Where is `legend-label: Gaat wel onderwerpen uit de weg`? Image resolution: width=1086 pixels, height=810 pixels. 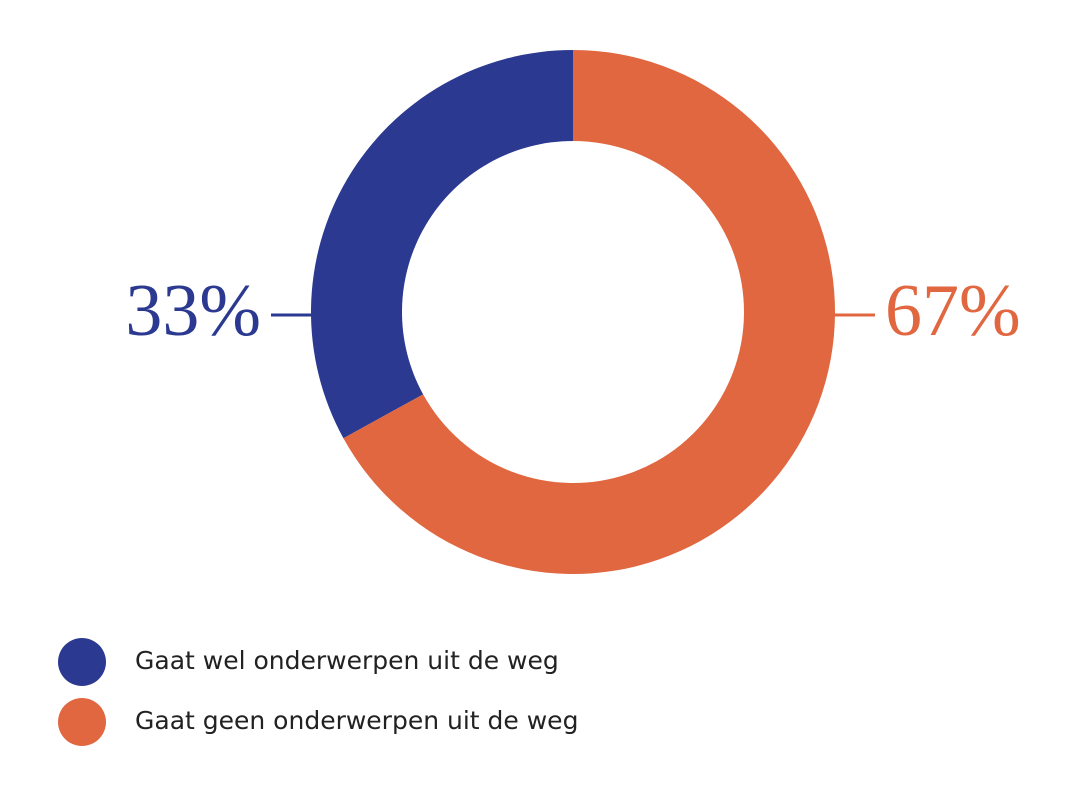
legend-label: Gaat wel onderwerpen uit de weg is located at coordinates (347, 660).